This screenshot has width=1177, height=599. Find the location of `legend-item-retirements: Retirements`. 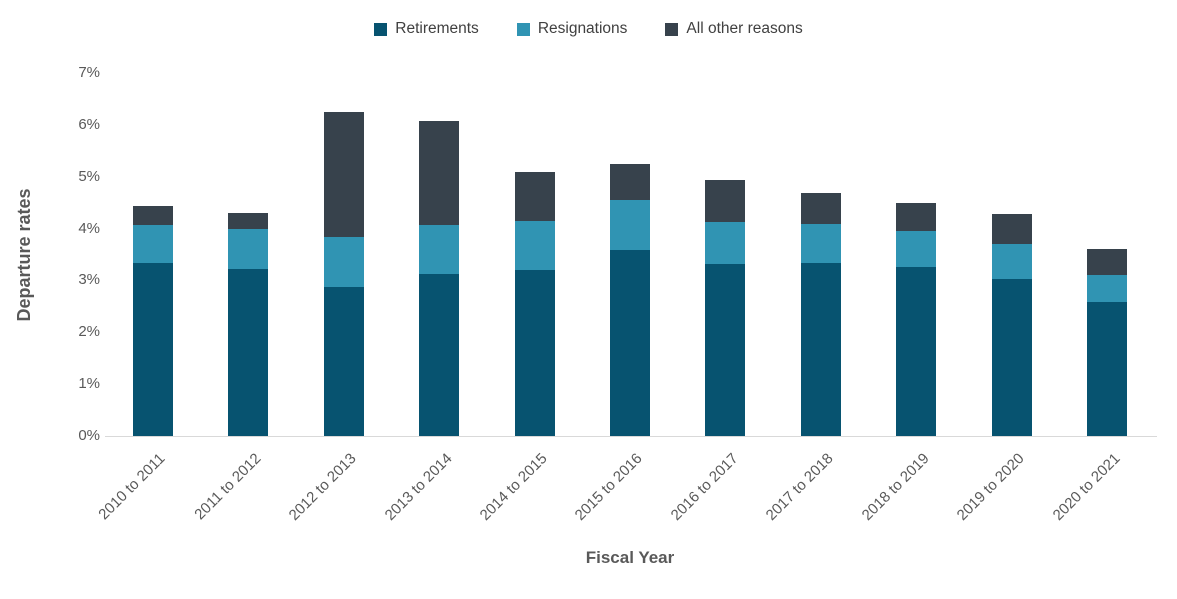

legend-item-retirements: Retirements is located at coordinates (426, 29).